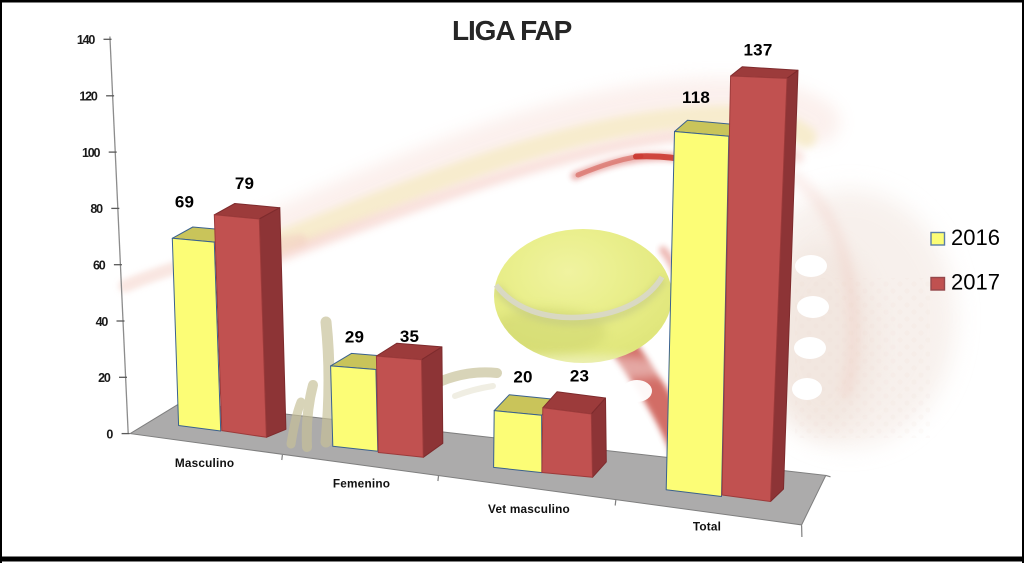 The image size is (1024, 563). What do you see at coordinates (975, 282) in the screenshot?
I see `svg-text: 2017` at bounding box center [975, 282].